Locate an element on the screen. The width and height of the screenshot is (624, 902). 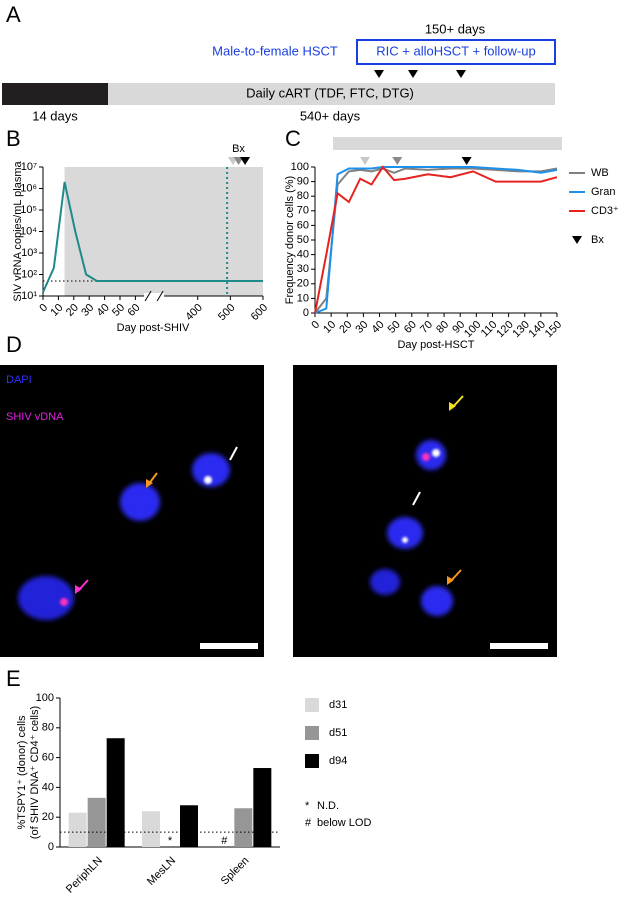
cart-label: Daily cART (TDF, FTC, DTG) is located at coordinates (330, 92).